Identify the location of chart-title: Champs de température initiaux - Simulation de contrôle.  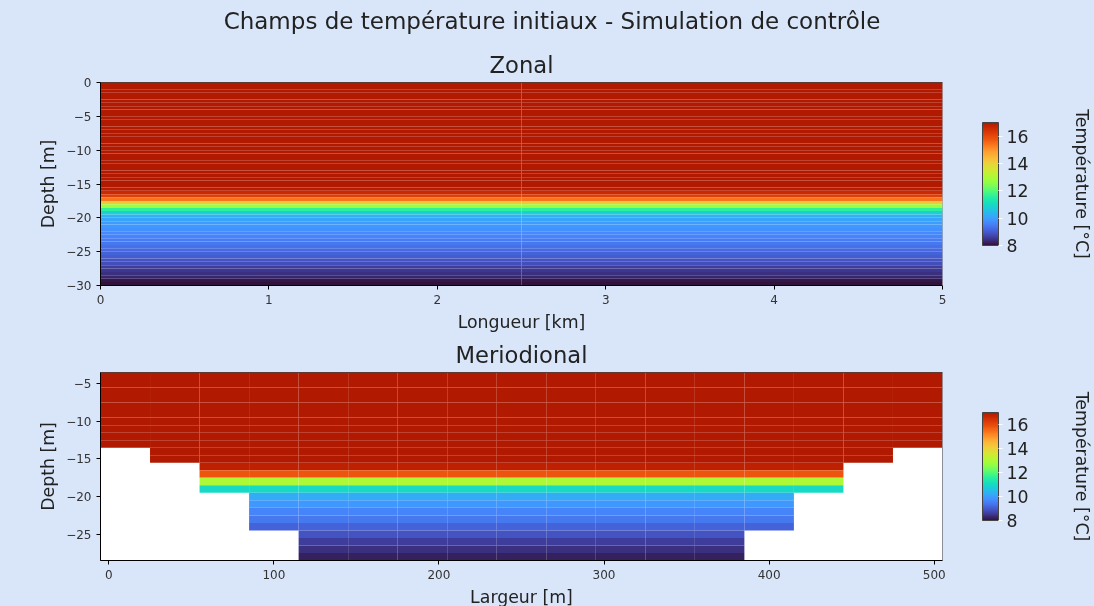
(552, 21).